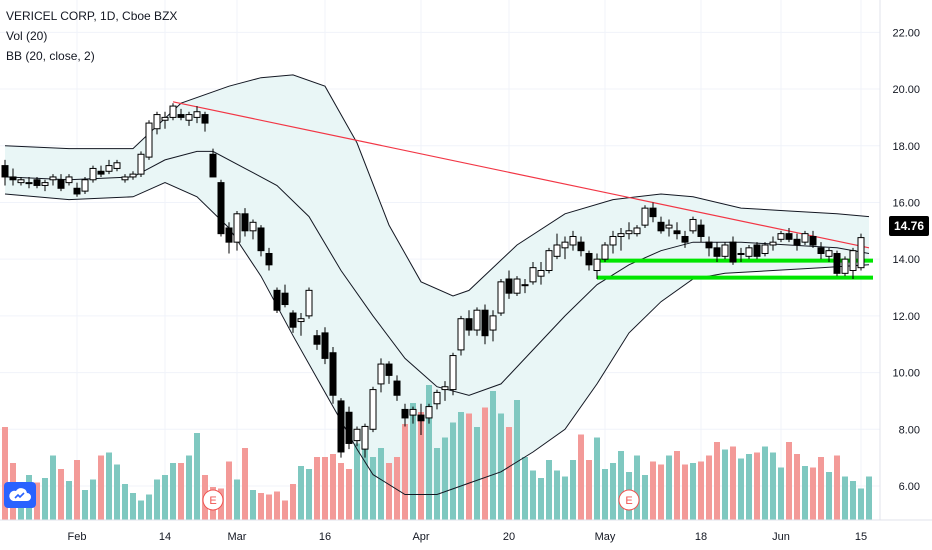 The image size is (932, 550). I want to click on time-tick-label: Apr, so click(420, 537).